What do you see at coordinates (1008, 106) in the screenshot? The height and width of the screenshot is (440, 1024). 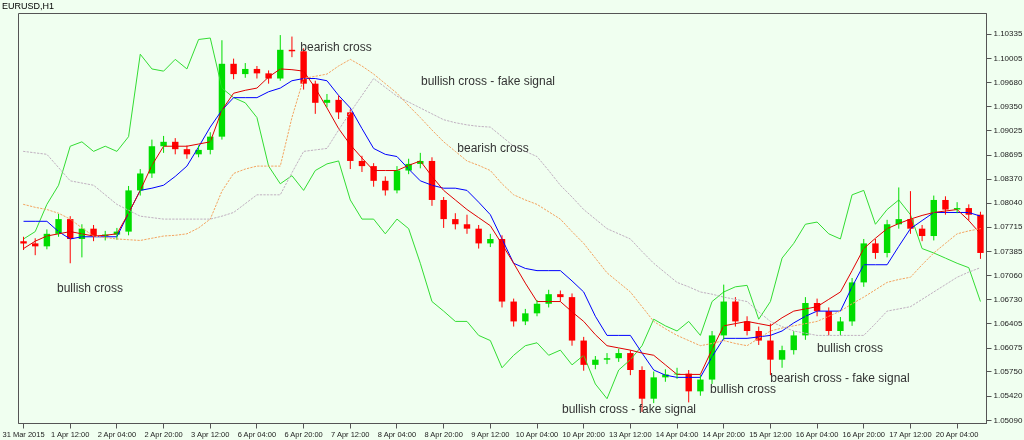 I see `y-tick-label: 1.09350` at bounding box center [1008, 106].